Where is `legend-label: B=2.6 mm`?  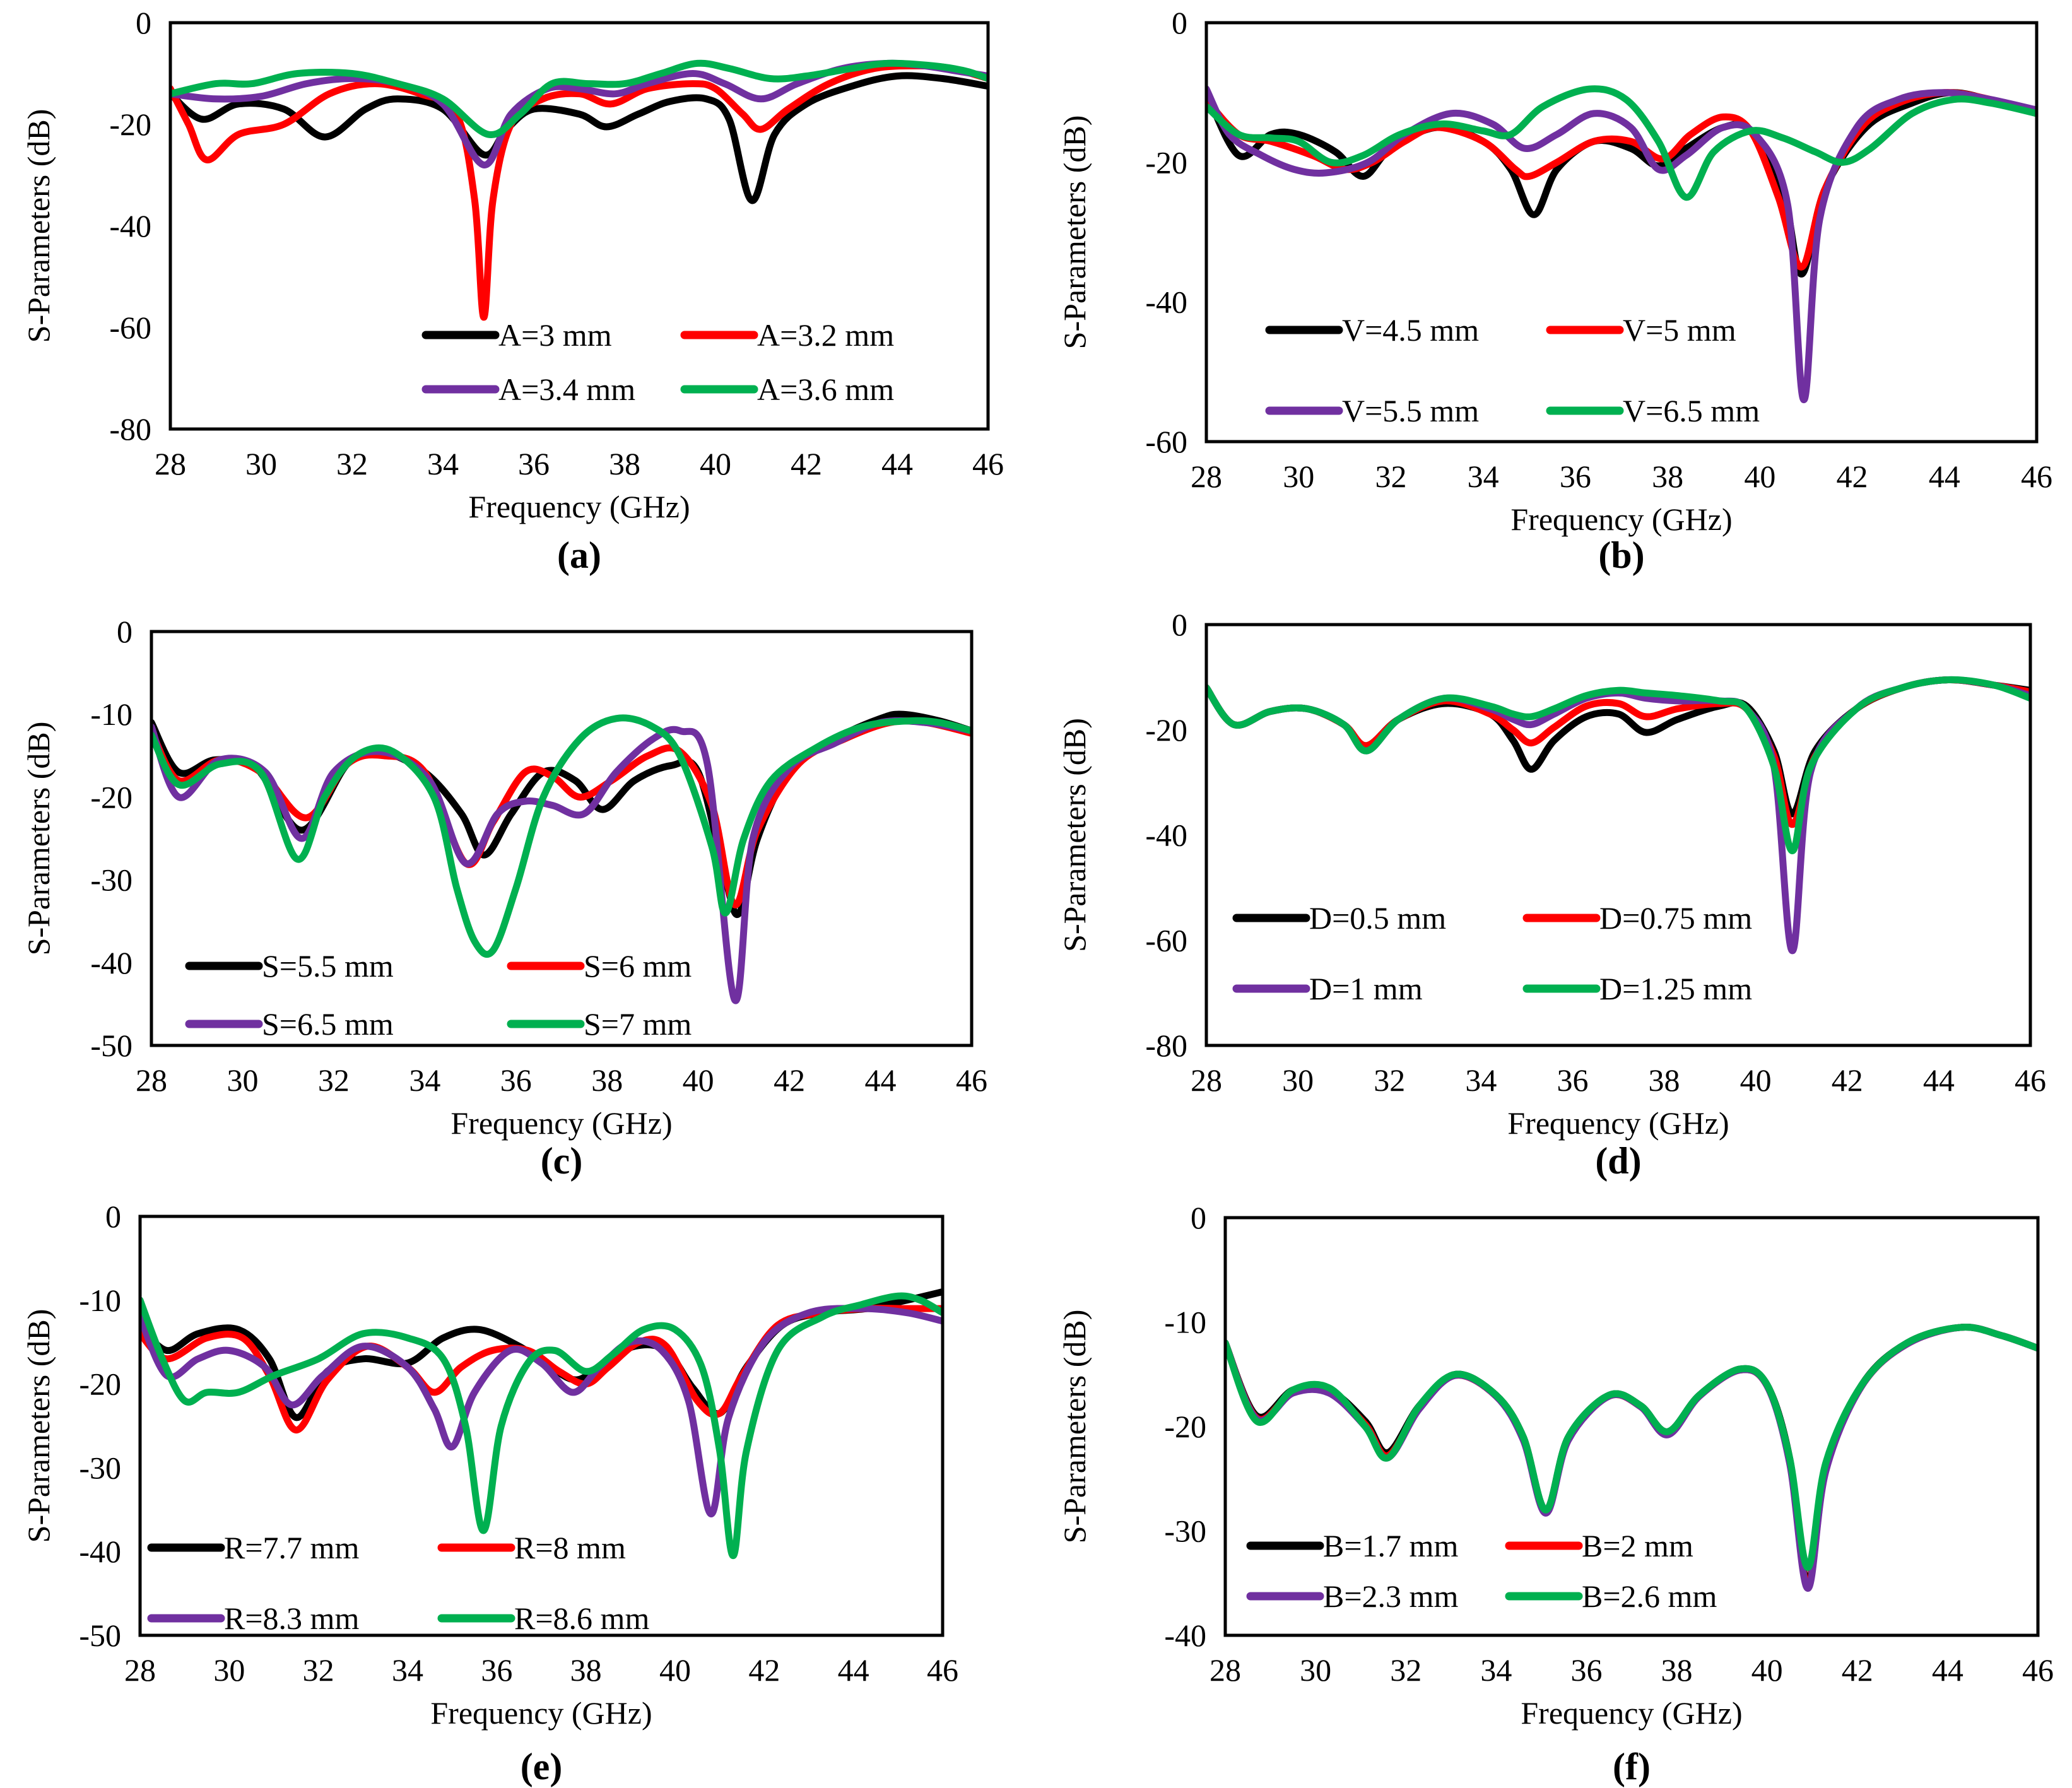 legend-label: B=2.6 mm is located at coordinates (1650, 1596).